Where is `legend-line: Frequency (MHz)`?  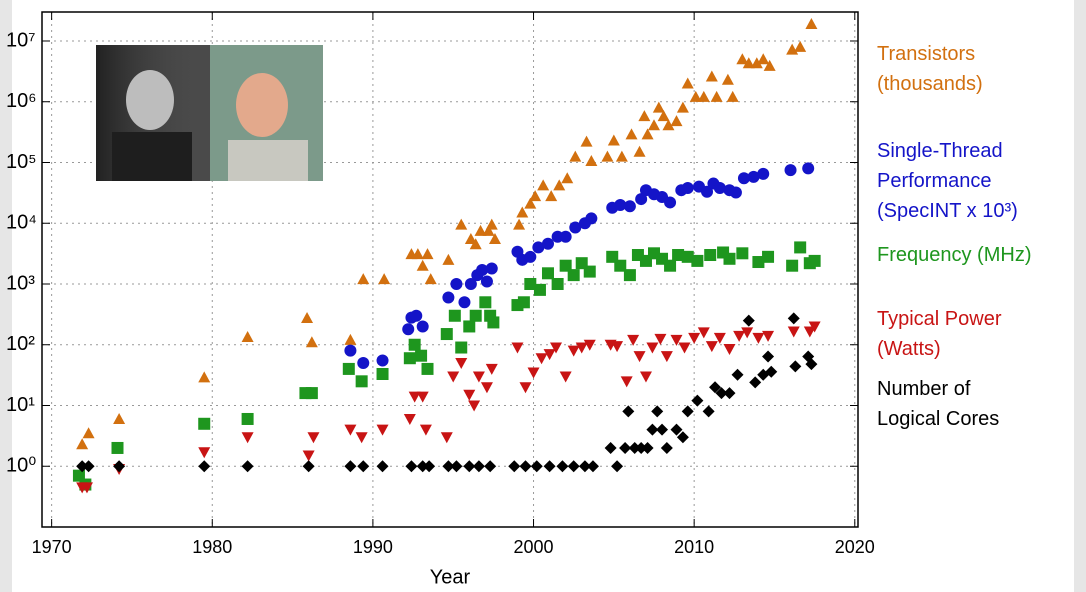 legend-line: Frequency (MHz) is located at coordinates (954, 255).